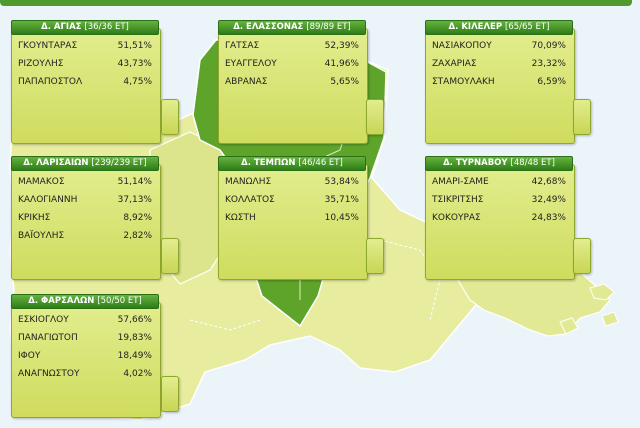 Image resolution: width=640 pixels, height=428 pixels. Describe the element at coordinates (548, 218) in the screenshot. I see `candidate-percent: 24,83%` at that location.